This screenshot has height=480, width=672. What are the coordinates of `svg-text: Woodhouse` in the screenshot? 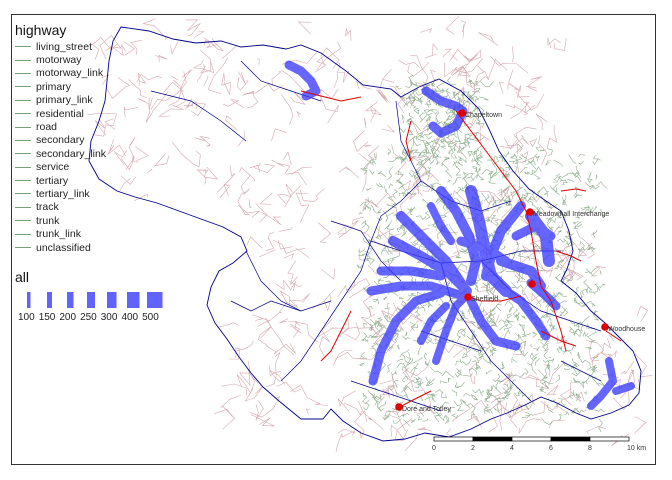 It's located at (626, 329).